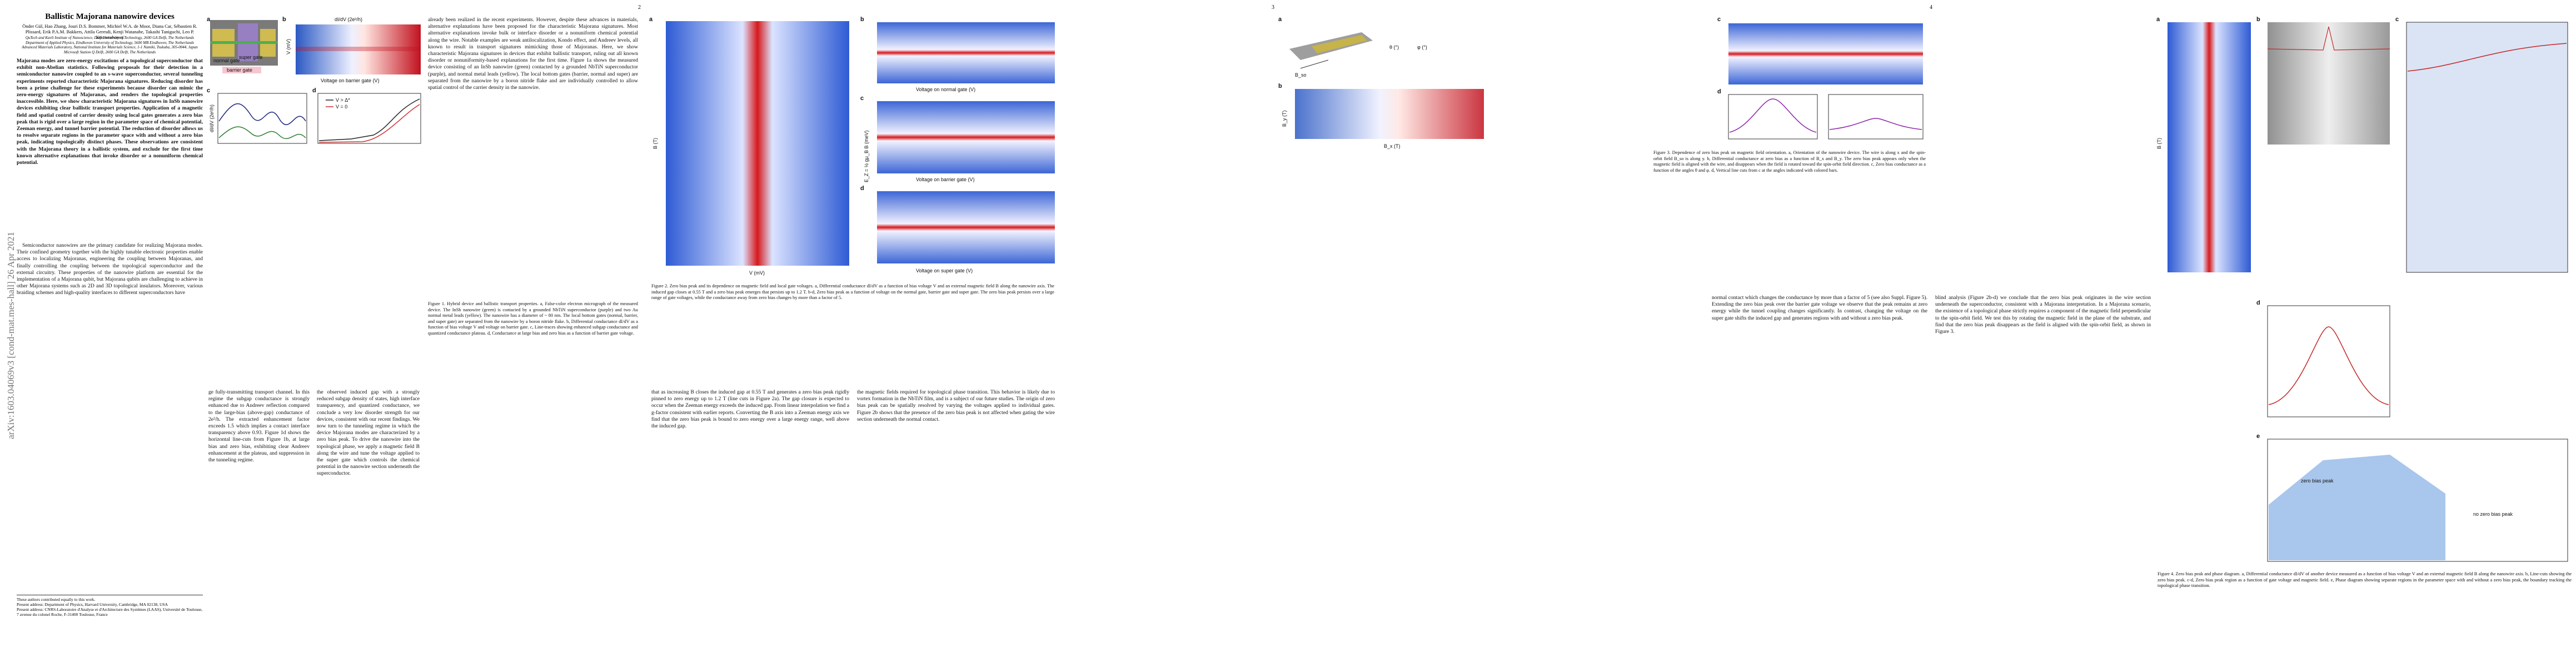 The image size is (2576, 667). Describe the element at coordinates (2357, 507) in the screenshot. I see `phase-region` at that location.